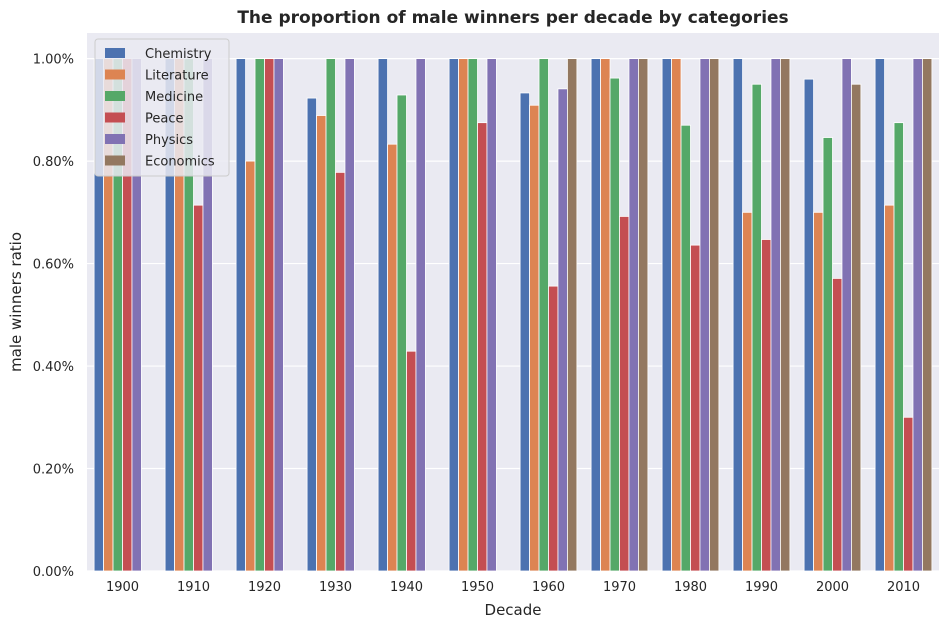 This screenshot has width=949, height=629. What do you see at coordinates (553, 428) in the screenshot?
I see `bar-peace-1960` at bounding box center [553, 428].